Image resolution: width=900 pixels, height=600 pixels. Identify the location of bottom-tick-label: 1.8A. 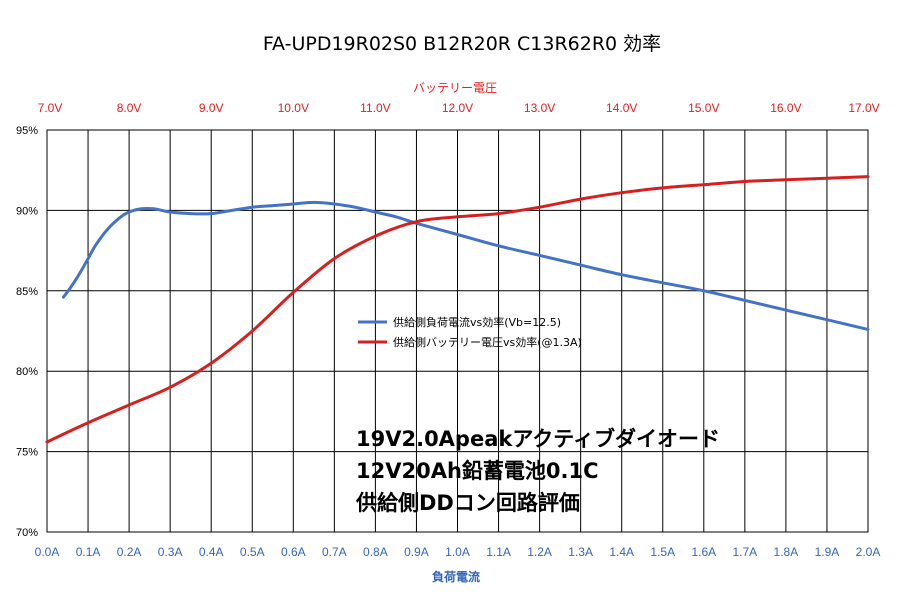
(786, 552).